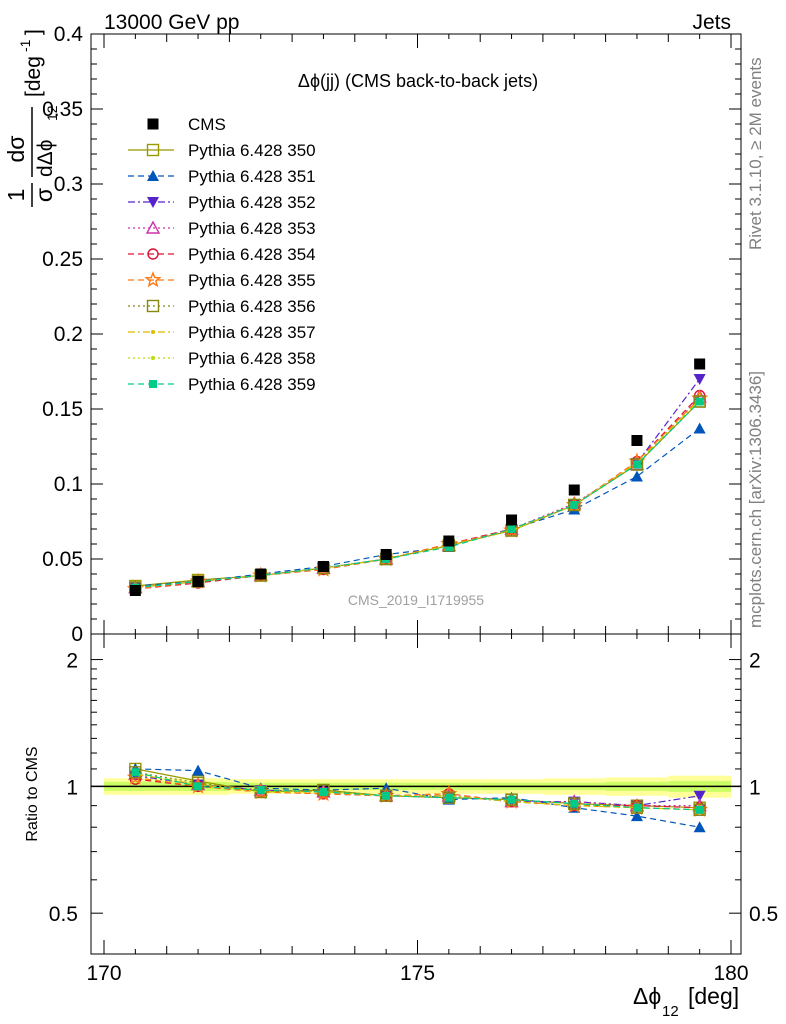 This screenshot has width=786, height=1024. Describe the element at coordinates (763, 914) in the screenshot. I see `ratio-y-tick-label-right-0: 0.5` at that location.